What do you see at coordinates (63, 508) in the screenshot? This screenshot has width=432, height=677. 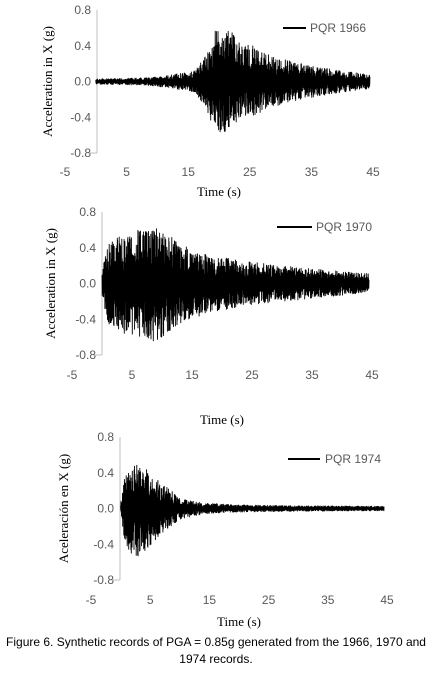 I see `y-axis-label: Aceleración en X (g)` at bounding box center [63, 508].